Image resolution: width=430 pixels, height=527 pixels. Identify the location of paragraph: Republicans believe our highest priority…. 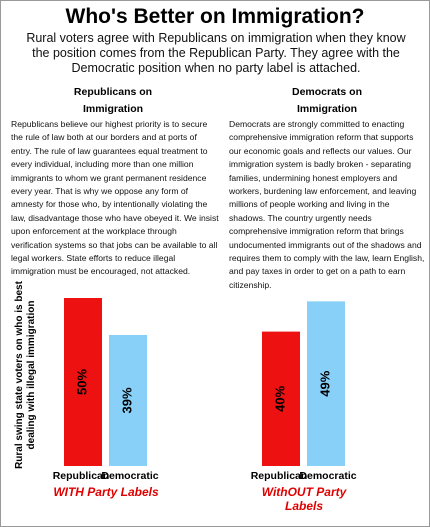
(115, 198).